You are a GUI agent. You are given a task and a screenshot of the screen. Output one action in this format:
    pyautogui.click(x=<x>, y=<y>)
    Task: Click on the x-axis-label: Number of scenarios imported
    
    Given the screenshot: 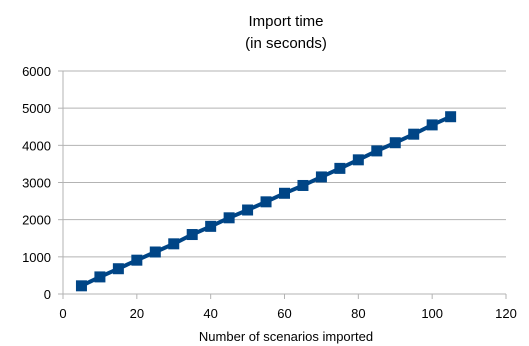 What is the action you would take?
    pyautogui.click(x=286, y=336)
    